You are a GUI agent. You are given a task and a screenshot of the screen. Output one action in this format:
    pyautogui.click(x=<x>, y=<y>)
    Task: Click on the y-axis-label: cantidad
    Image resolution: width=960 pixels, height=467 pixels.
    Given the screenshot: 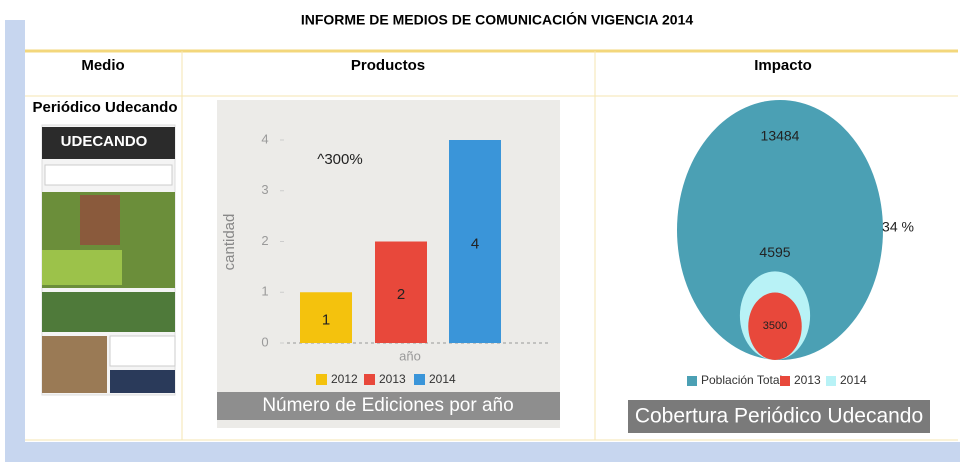 What is the action you would take?
    pyautogui.click(x=229, y=242)
    